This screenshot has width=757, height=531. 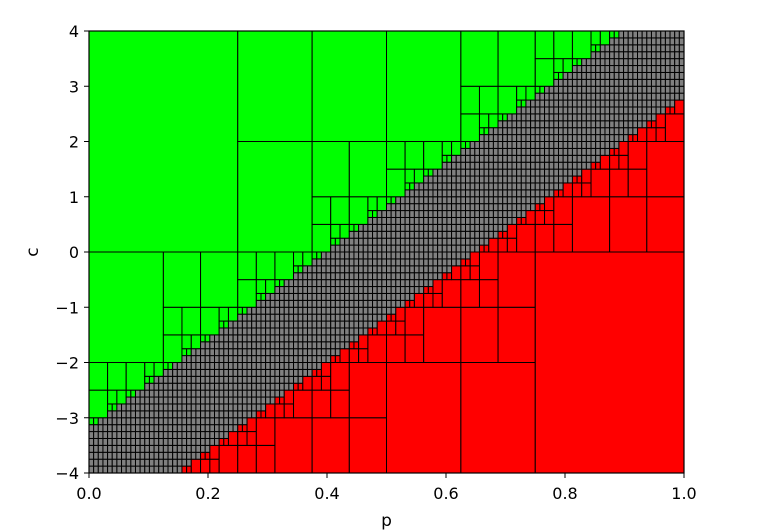 I want to click on x-tick-label: 0.4, so click(x=326, y=493).